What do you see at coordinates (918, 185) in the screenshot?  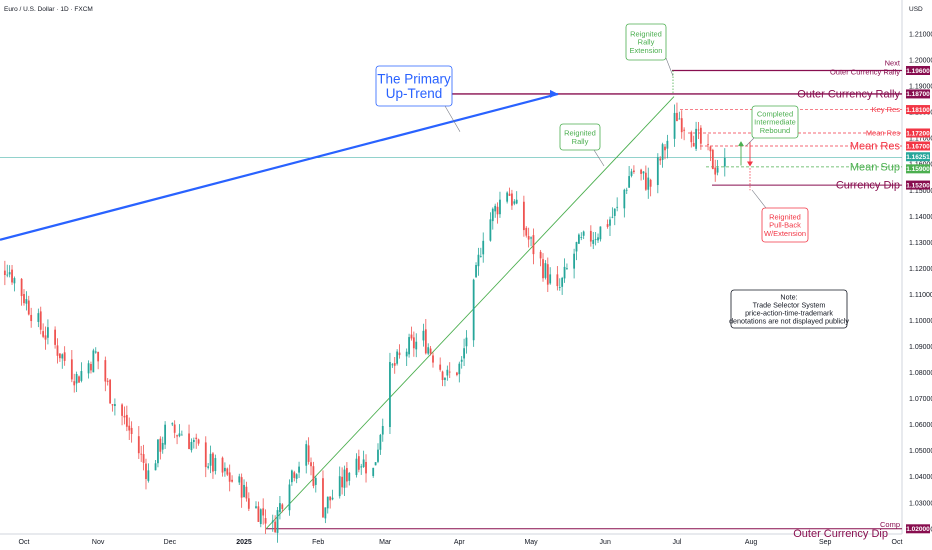 I see `price-tag-label: 1.15200` at bounding box center [918, 185].